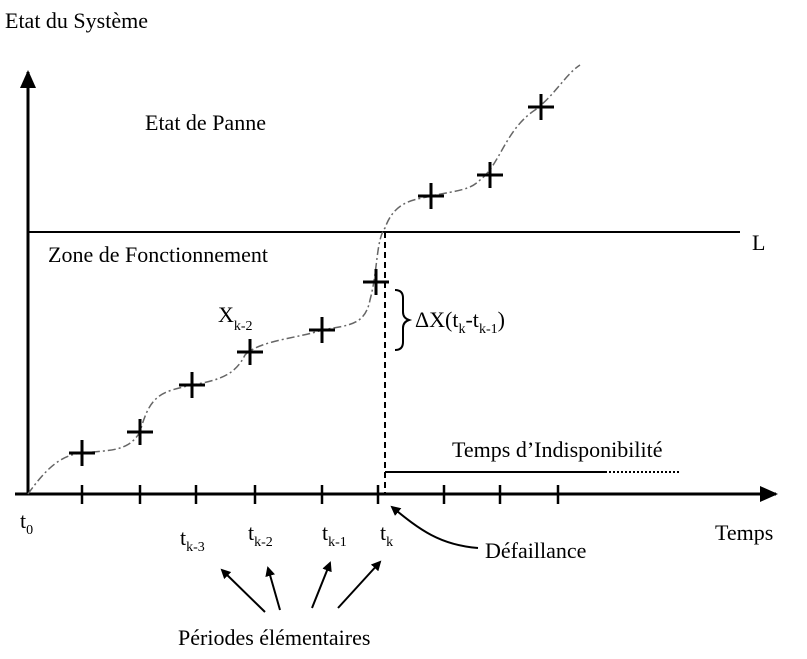 The image size is (807, 659). What do you see at coordinates (471, 319) in the screenshot?
I see `label: -t` at bounding box center [471, 319].